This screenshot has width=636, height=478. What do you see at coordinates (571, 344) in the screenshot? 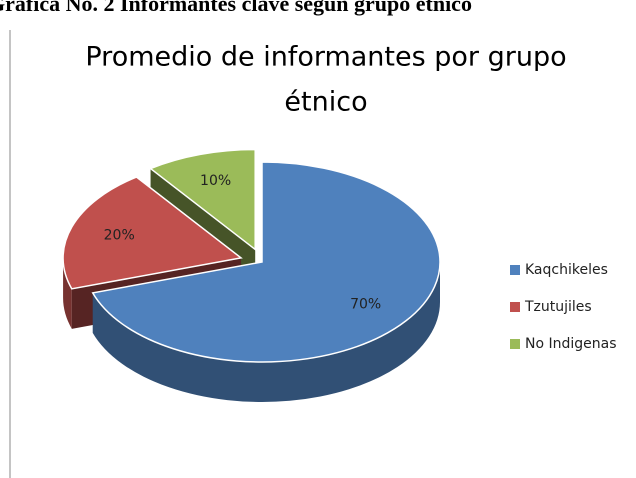
I see `legend-label: No Indigenas` at bounding box center [571, 344].